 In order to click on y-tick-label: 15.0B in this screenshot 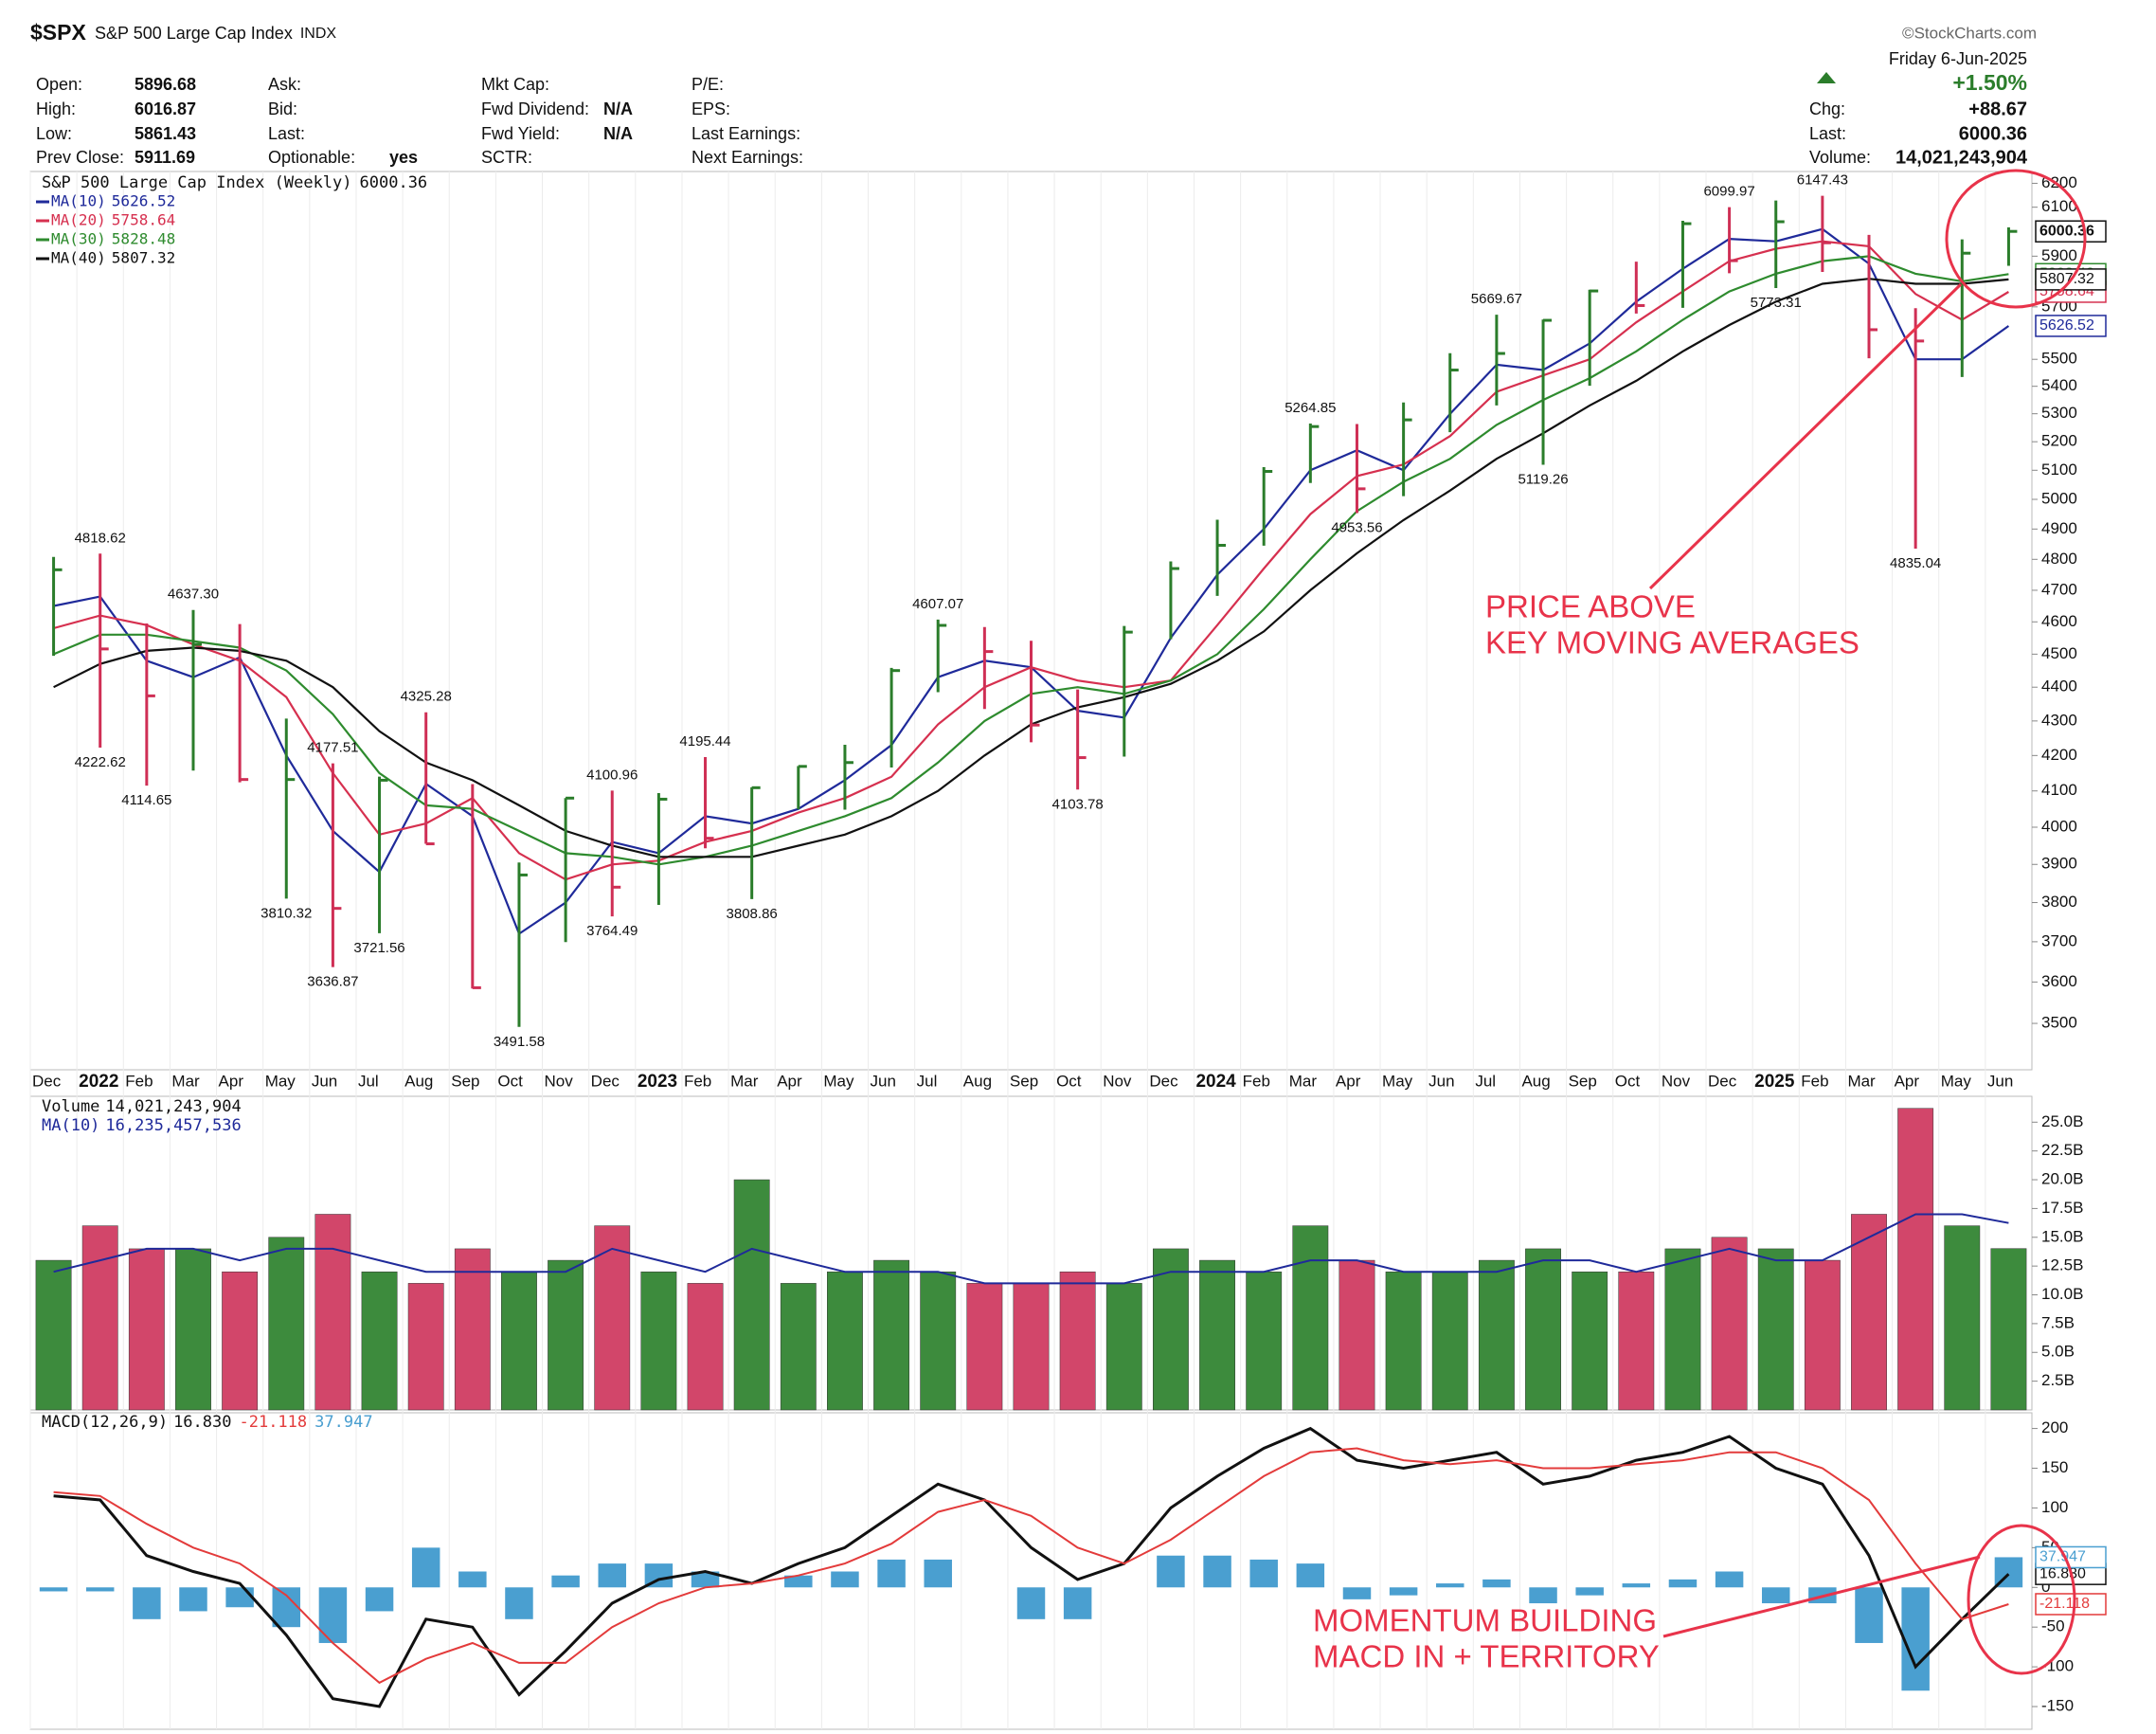, I will do `click(2062, 1236)`.